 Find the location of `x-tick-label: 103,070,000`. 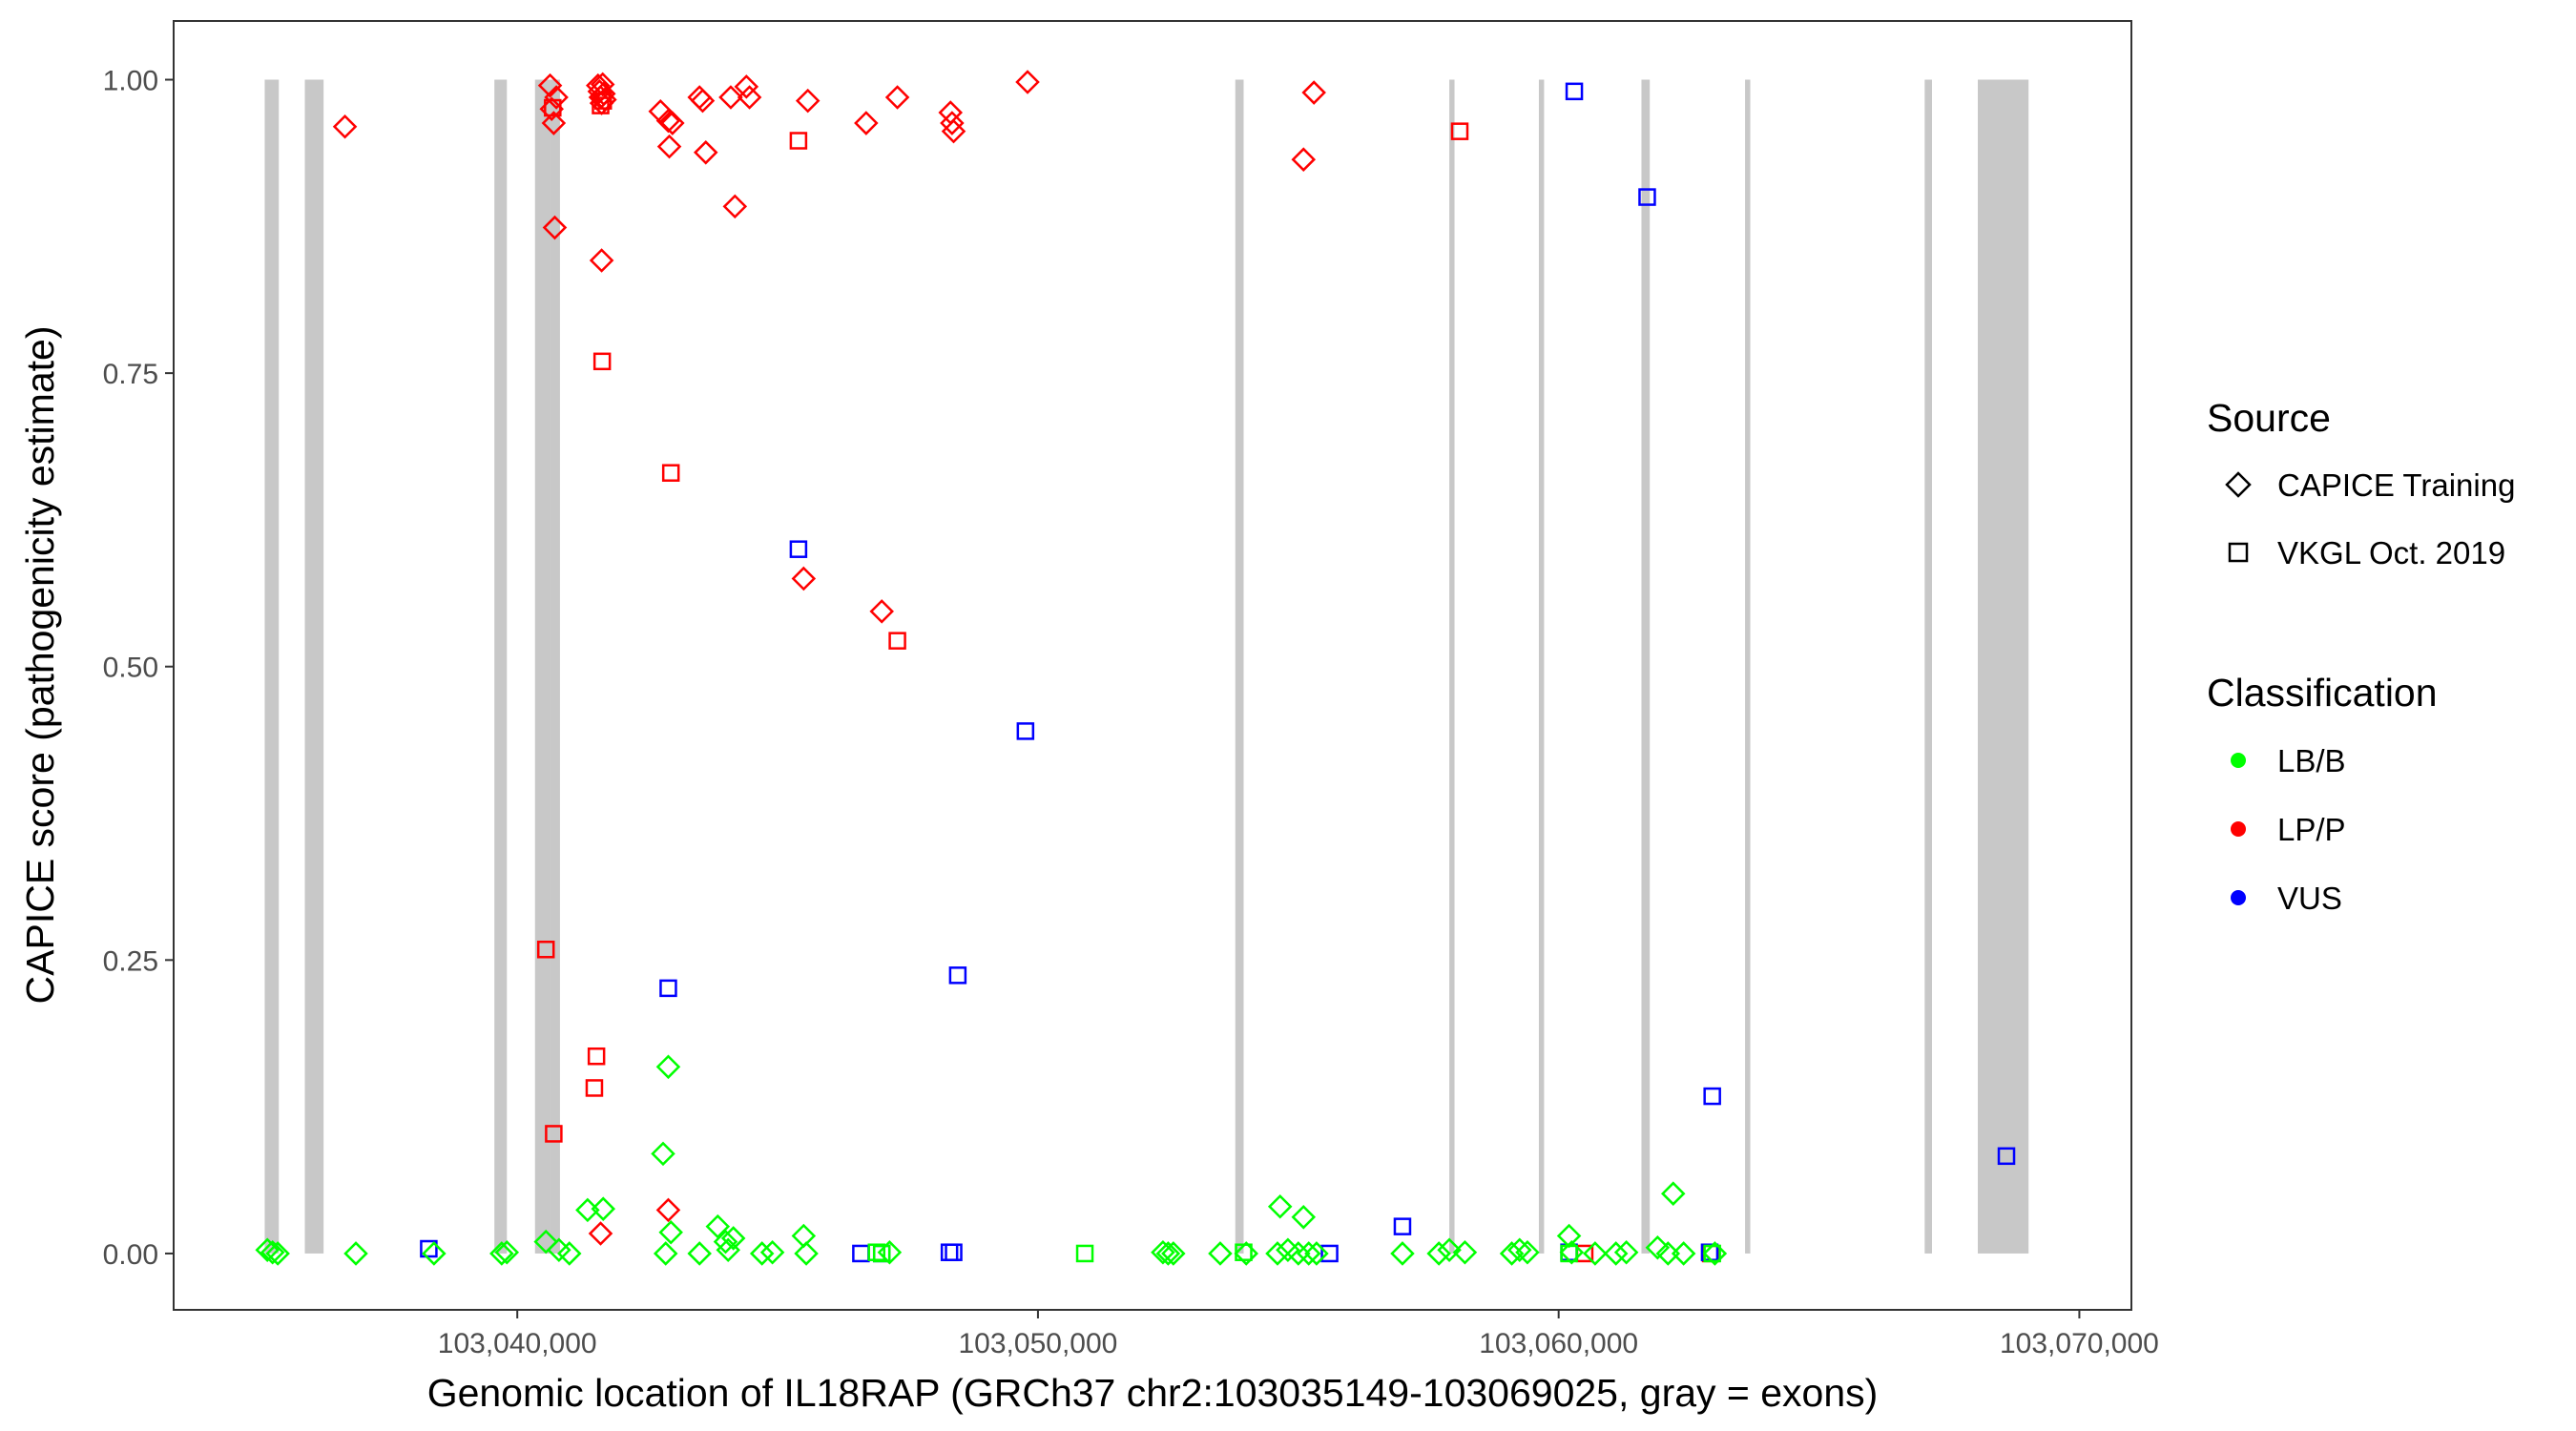

x-tick-label: 103,070,000 is located at coordinates (2079, 1343).